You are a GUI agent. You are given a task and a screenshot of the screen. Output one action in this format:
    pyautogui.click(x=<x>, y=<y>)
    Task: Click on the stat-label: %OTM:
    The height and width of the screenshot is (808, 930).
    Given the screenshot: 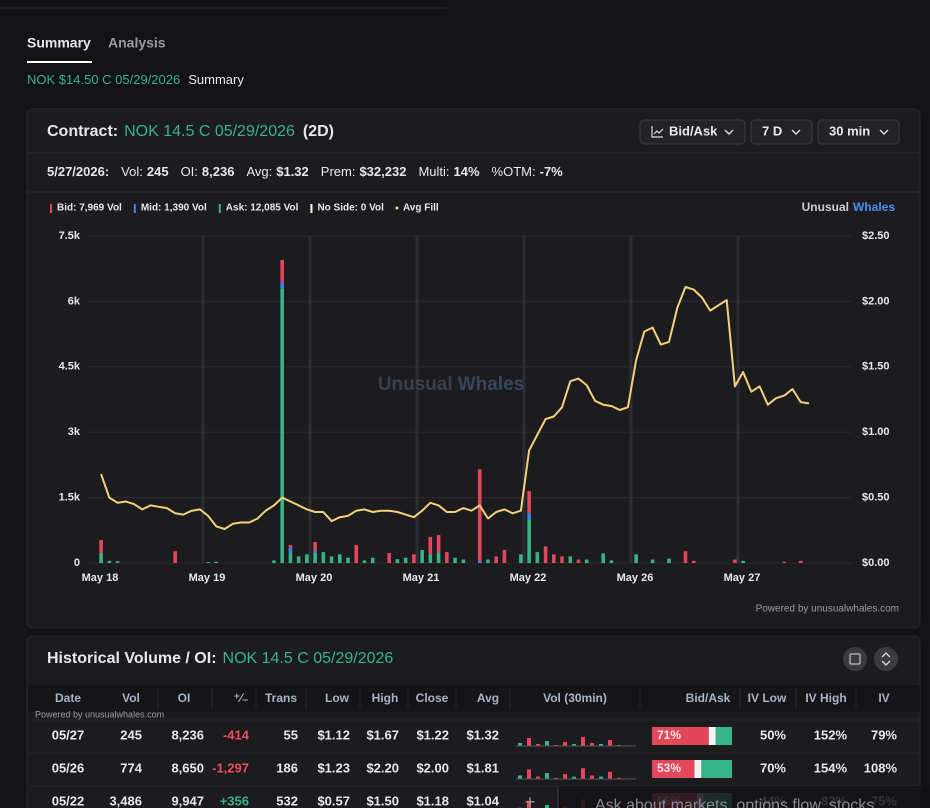 What is the action you would take?
    pyautogui.click(x=514, y=171)
    